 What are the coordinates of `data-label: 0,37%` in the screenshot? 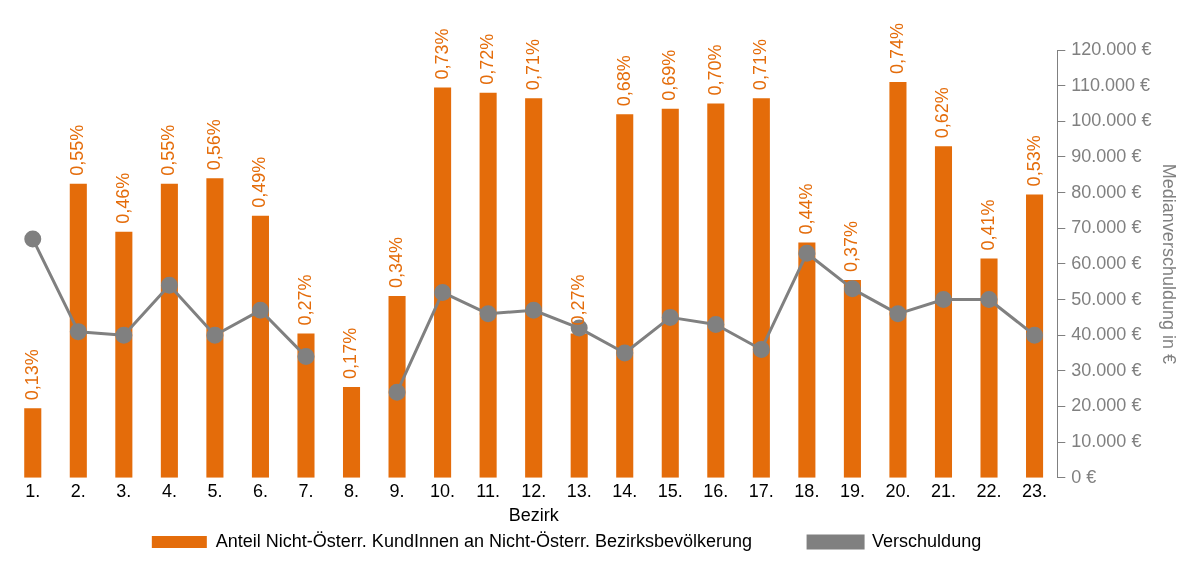 It's located at (851, 246).